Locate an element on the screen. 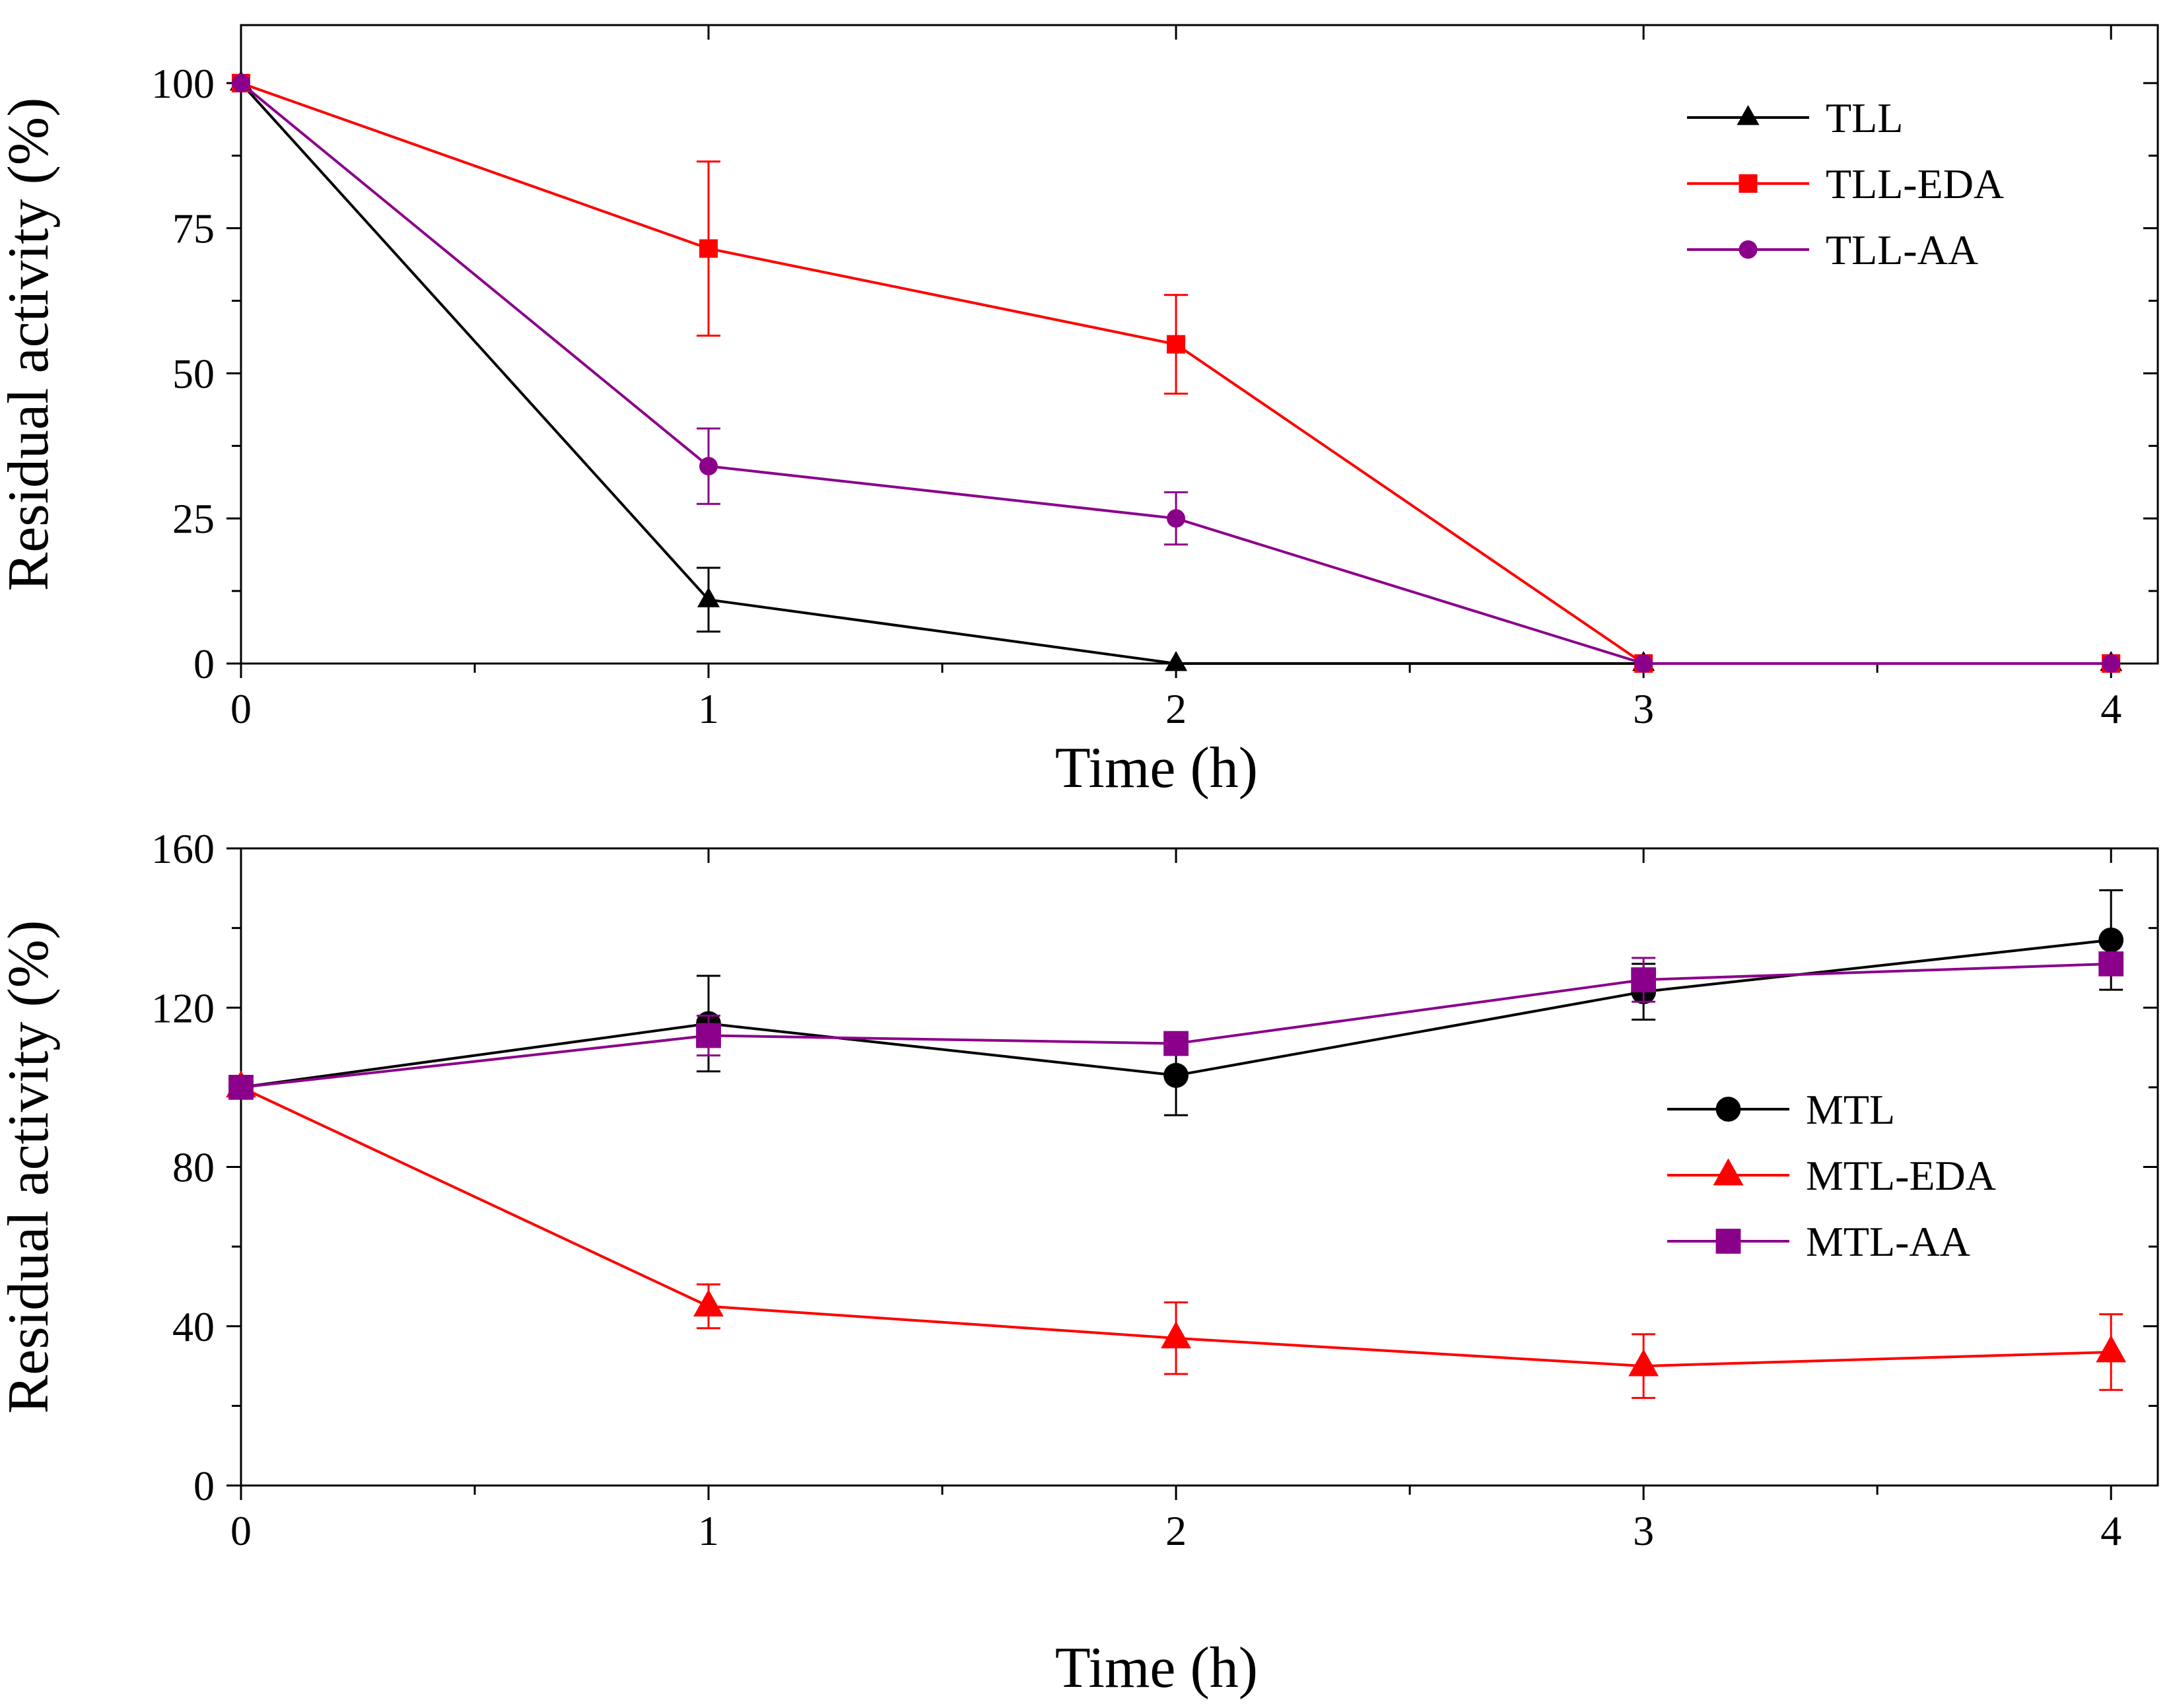 This screenshot has height=1708, width=2171. y-tick-label: 120 is located at coordinates (183, 1007).